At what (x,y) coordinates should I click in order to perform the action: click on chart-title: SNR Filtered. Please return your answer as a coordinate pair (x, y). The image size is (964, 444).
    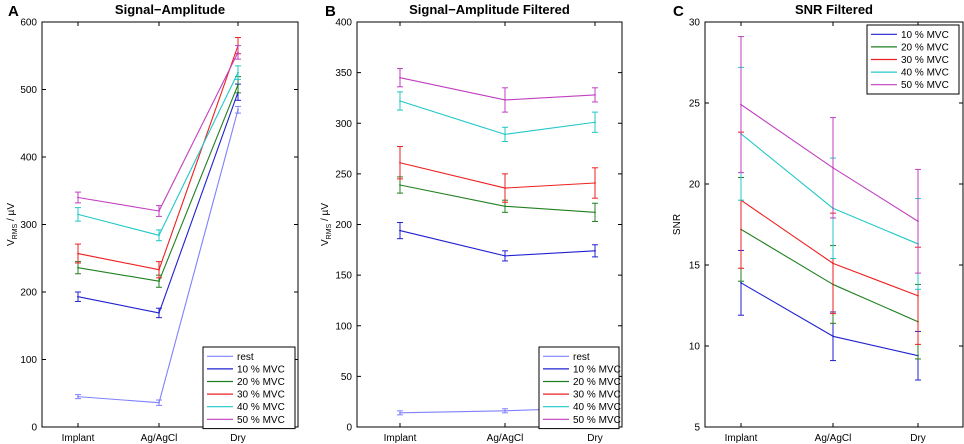
    Looking at the image, I should click on (834, 9).